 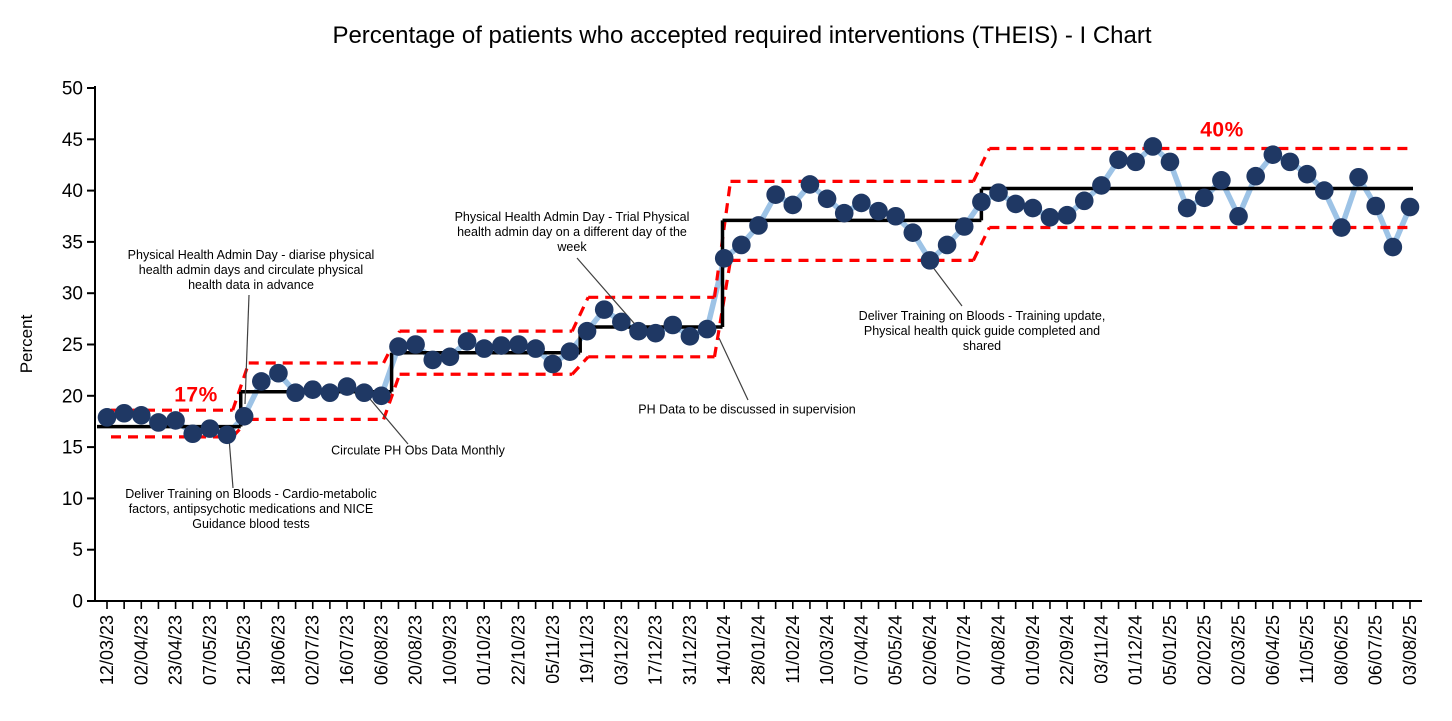 What do you see at coordinates (690, 650) in the screenshot?
I see `x-tick-label: 31/12/23` at bounding box center [690, 650].